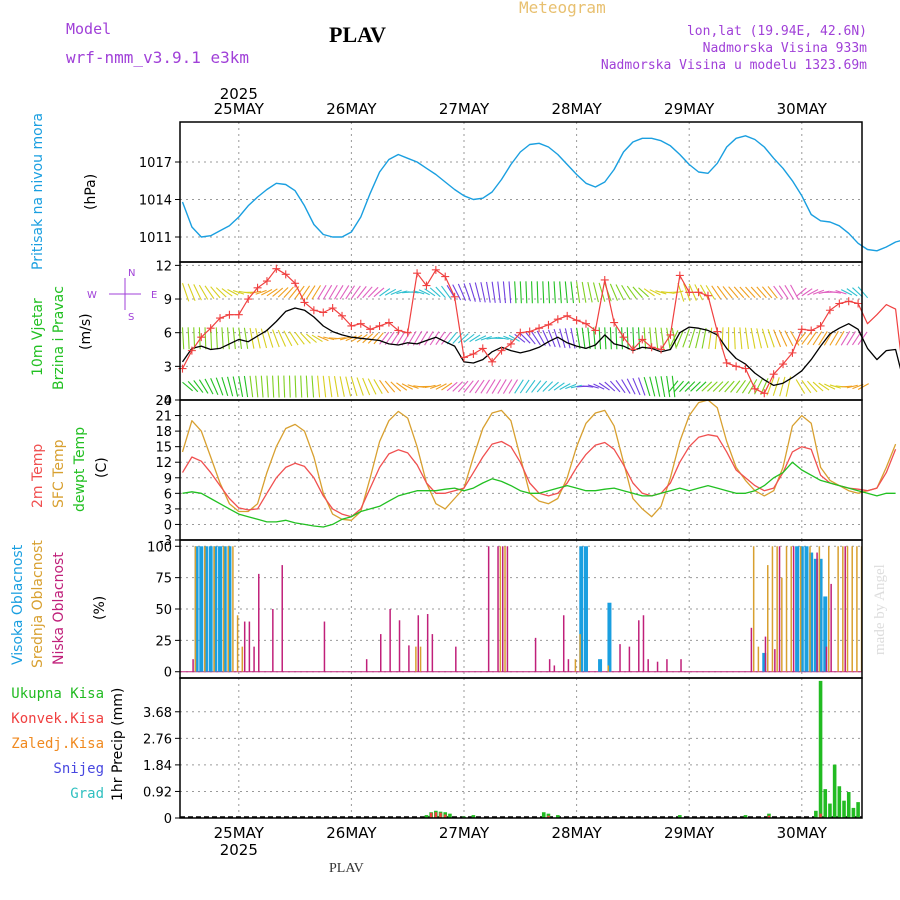 Image resolution: width=900 pixels, height=900 pixels. Describe the element at coordinates (440, 815) in the screenshot. I see `conv-precip-bar` at that location.